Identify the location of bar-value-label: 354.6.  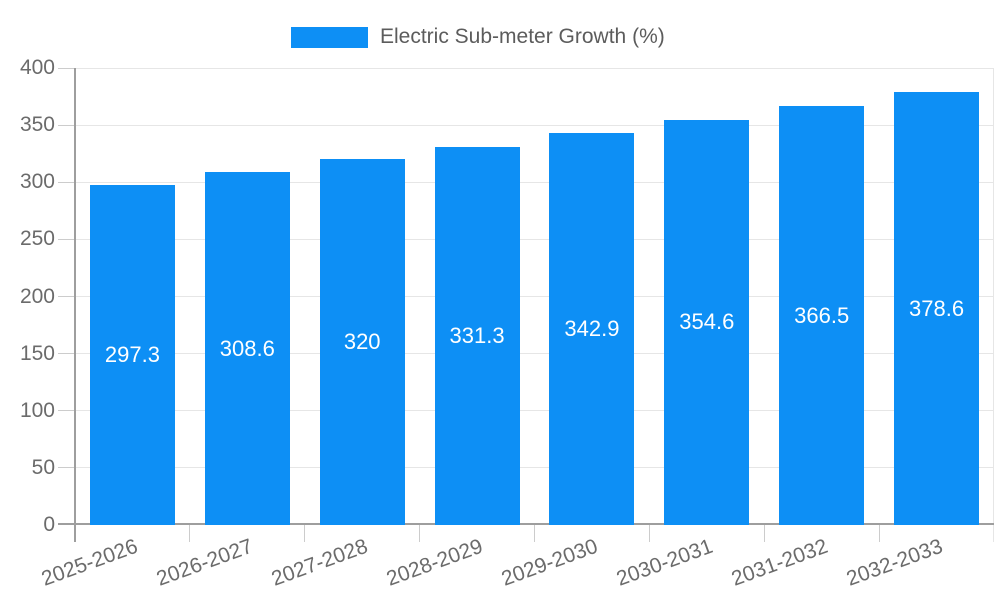
(707, 322).